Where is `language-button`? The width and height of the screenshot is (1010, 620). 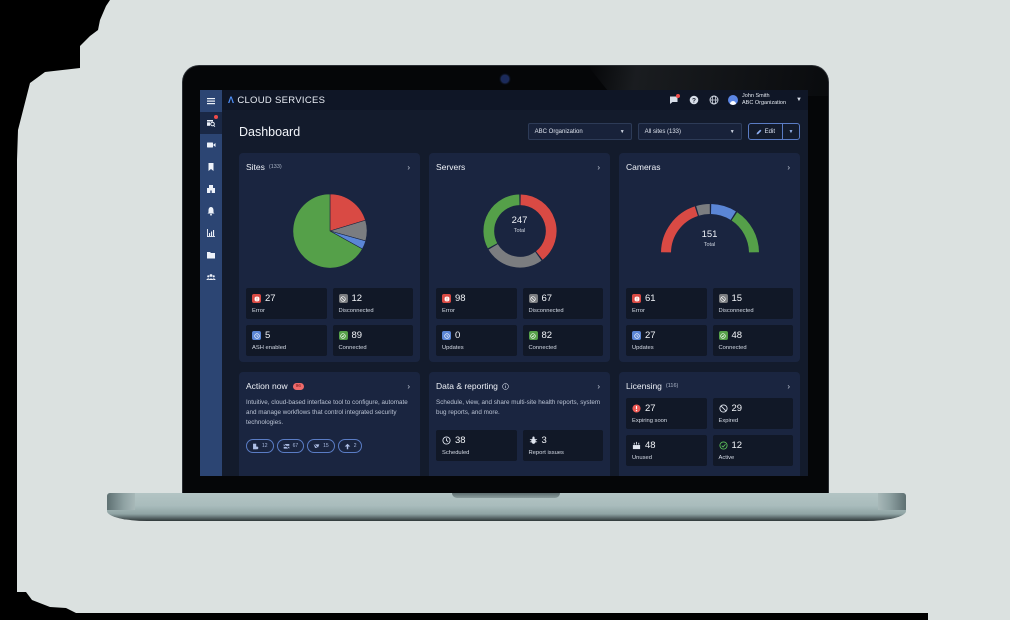 language-button is located at coordinates (713, 100).